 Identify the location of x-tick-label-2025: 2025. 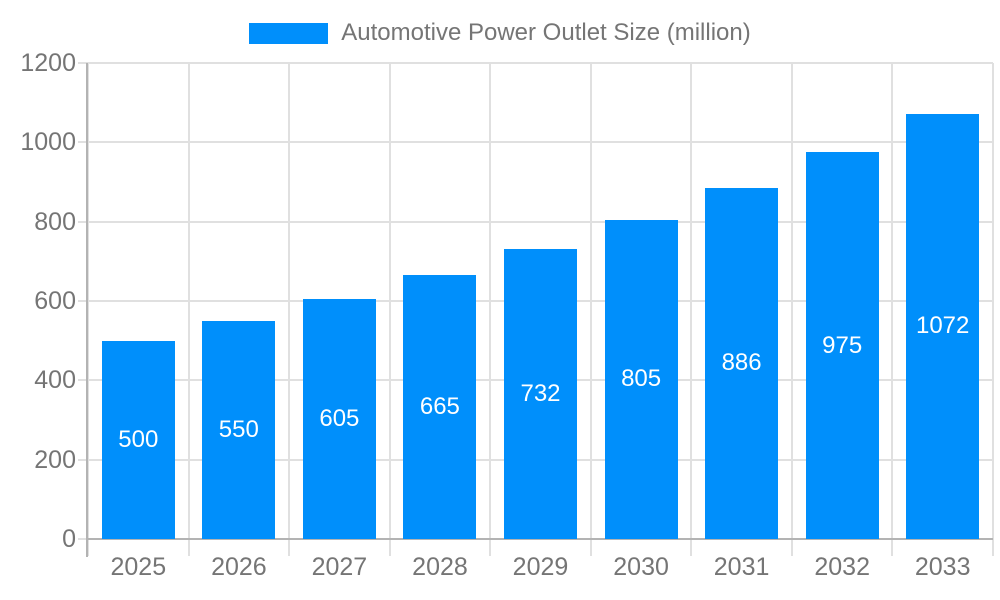
(138, 567).